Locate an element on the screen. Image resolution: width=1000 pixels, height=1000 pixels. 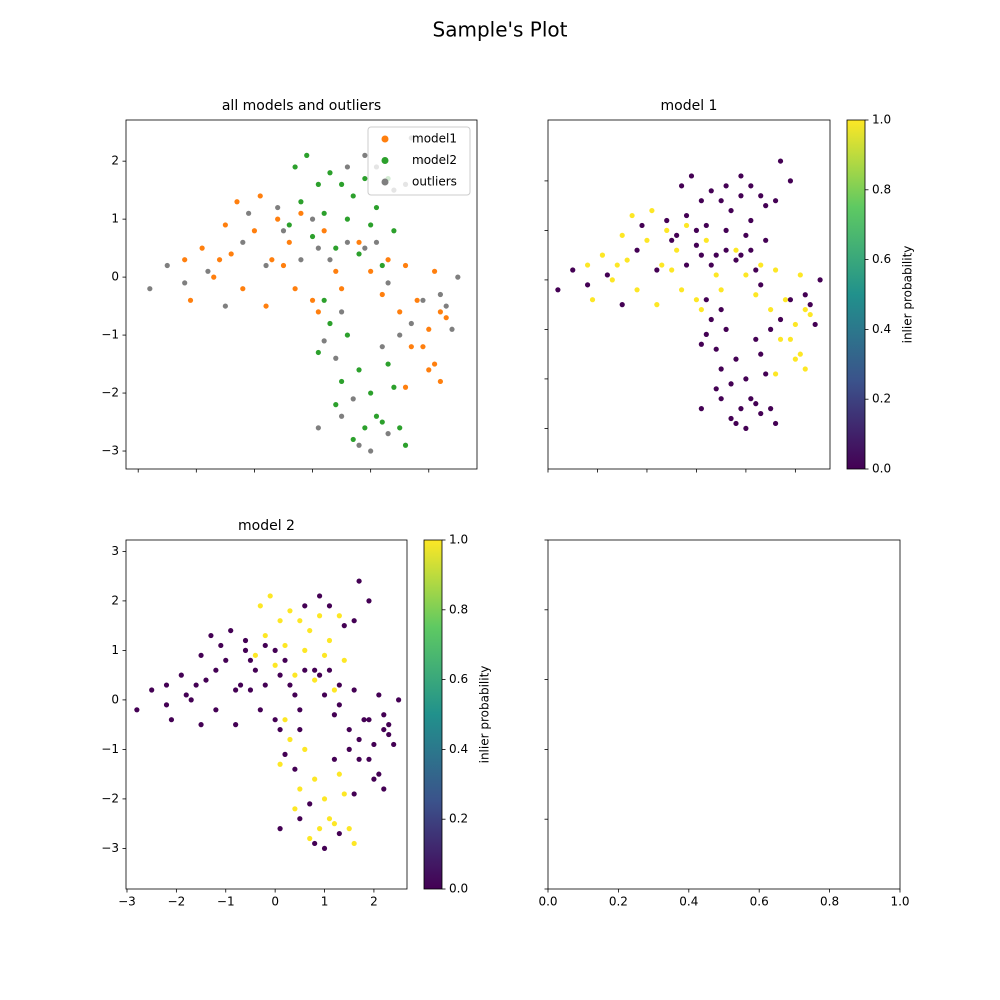
colorbar-tick-label: 0.0 is located at coordinates (458, 889).